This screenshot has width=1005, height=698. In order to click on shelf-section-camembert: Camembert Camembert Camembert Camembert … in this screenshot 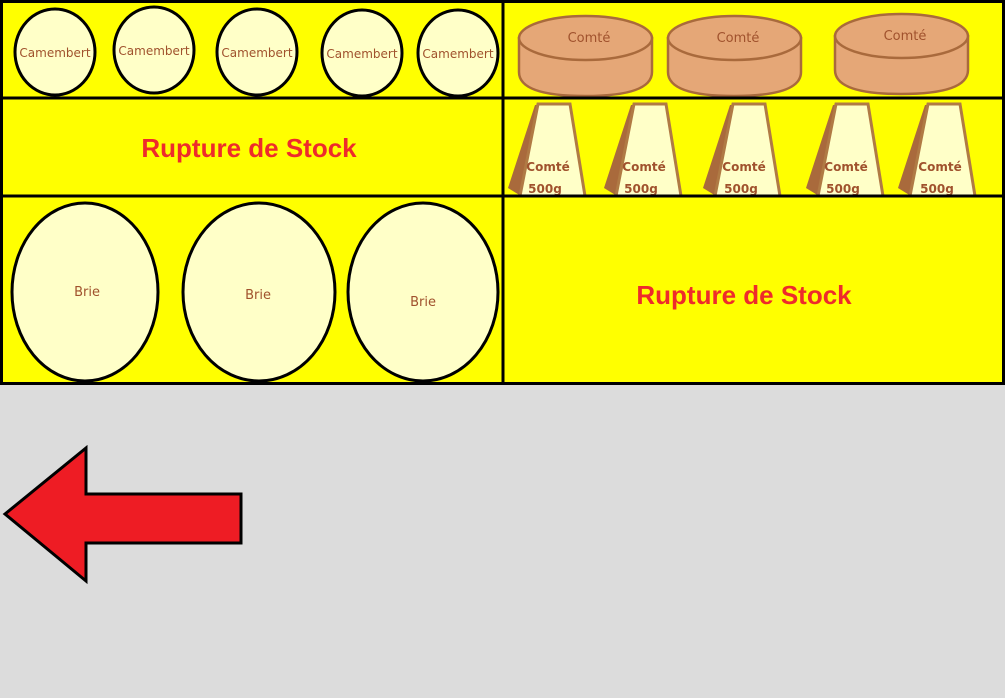, I will do `click(256, 51)`.